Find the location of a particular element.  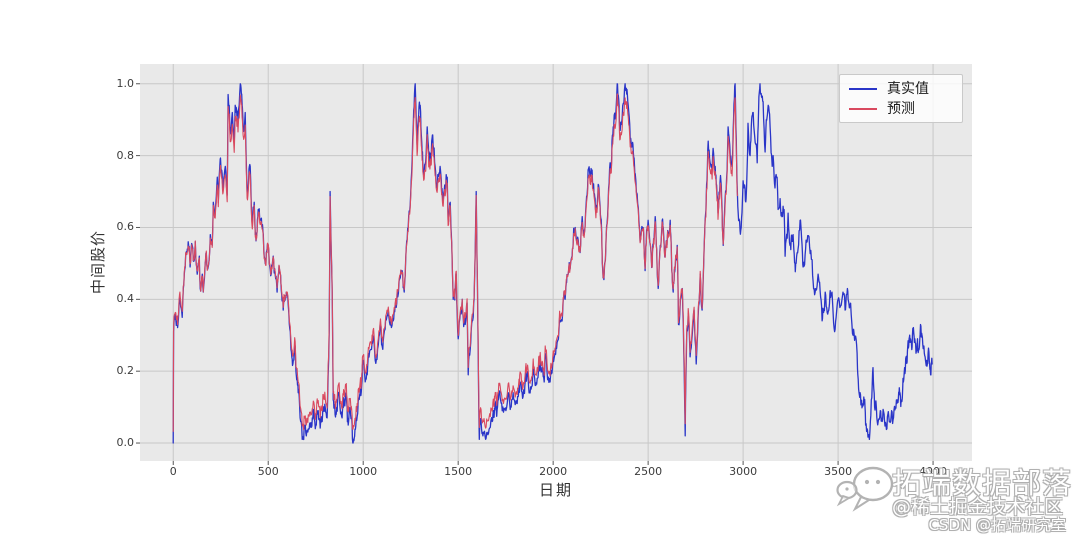

x-tick-label: 1500 is located at coordinates (458, 471).